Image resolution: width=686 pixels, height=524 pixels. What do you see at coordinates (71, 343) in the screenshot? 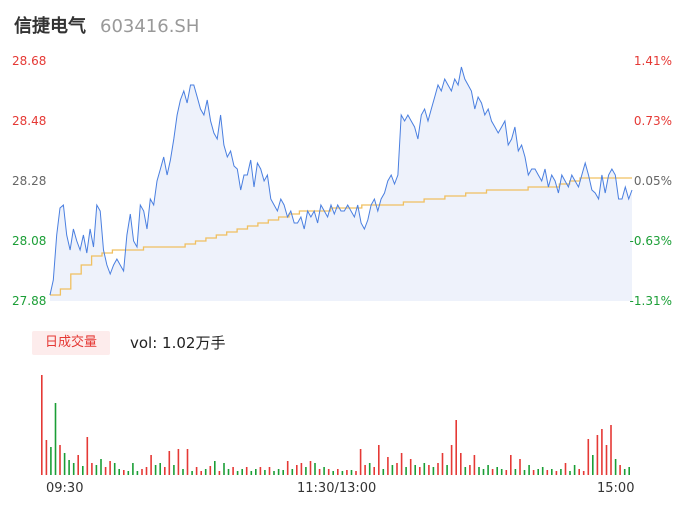
I see `volume-tag: 日成交量` at bounding box center [71, 343].